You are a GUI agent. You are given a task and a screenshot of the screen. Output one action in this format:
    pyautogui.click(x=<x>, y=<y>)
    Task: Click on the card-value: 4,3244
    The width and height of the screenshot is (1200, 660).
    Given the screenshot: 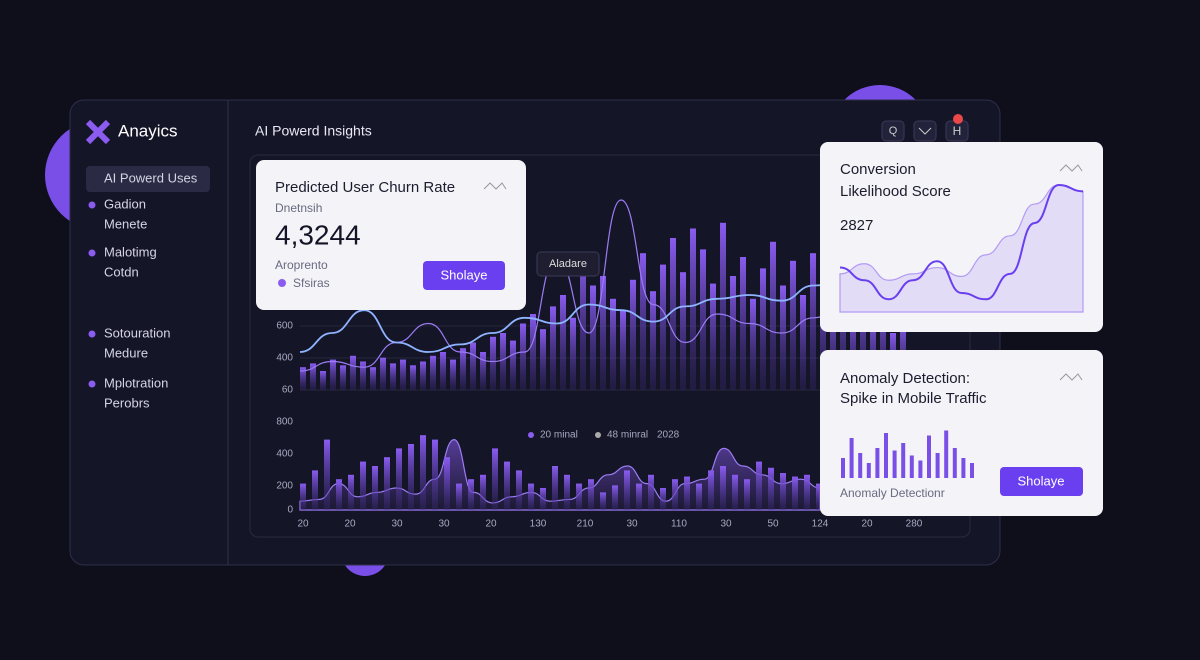 What is the action you would take?
    pyautogui.click(x=318, y=234)
    